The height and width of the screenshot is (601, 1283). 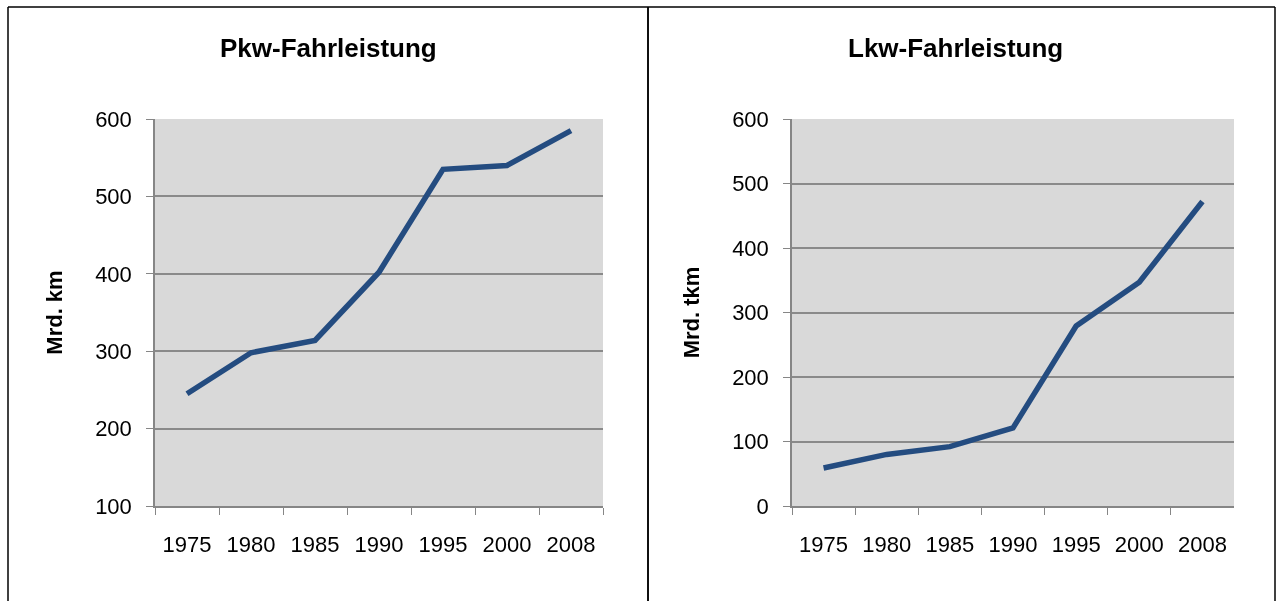 What do you see at coordinates (762, 506) in the screenshot?
I see `y-tick-label: 0` at bounding box center [762, 506].